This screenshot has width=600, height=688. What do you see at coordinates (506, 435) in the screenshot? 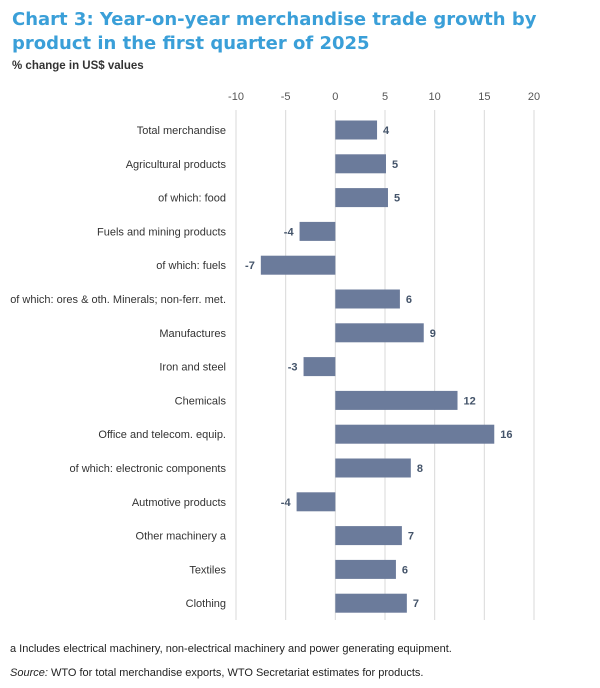
I see `data-label: 16` at bounding box center [506, 435].